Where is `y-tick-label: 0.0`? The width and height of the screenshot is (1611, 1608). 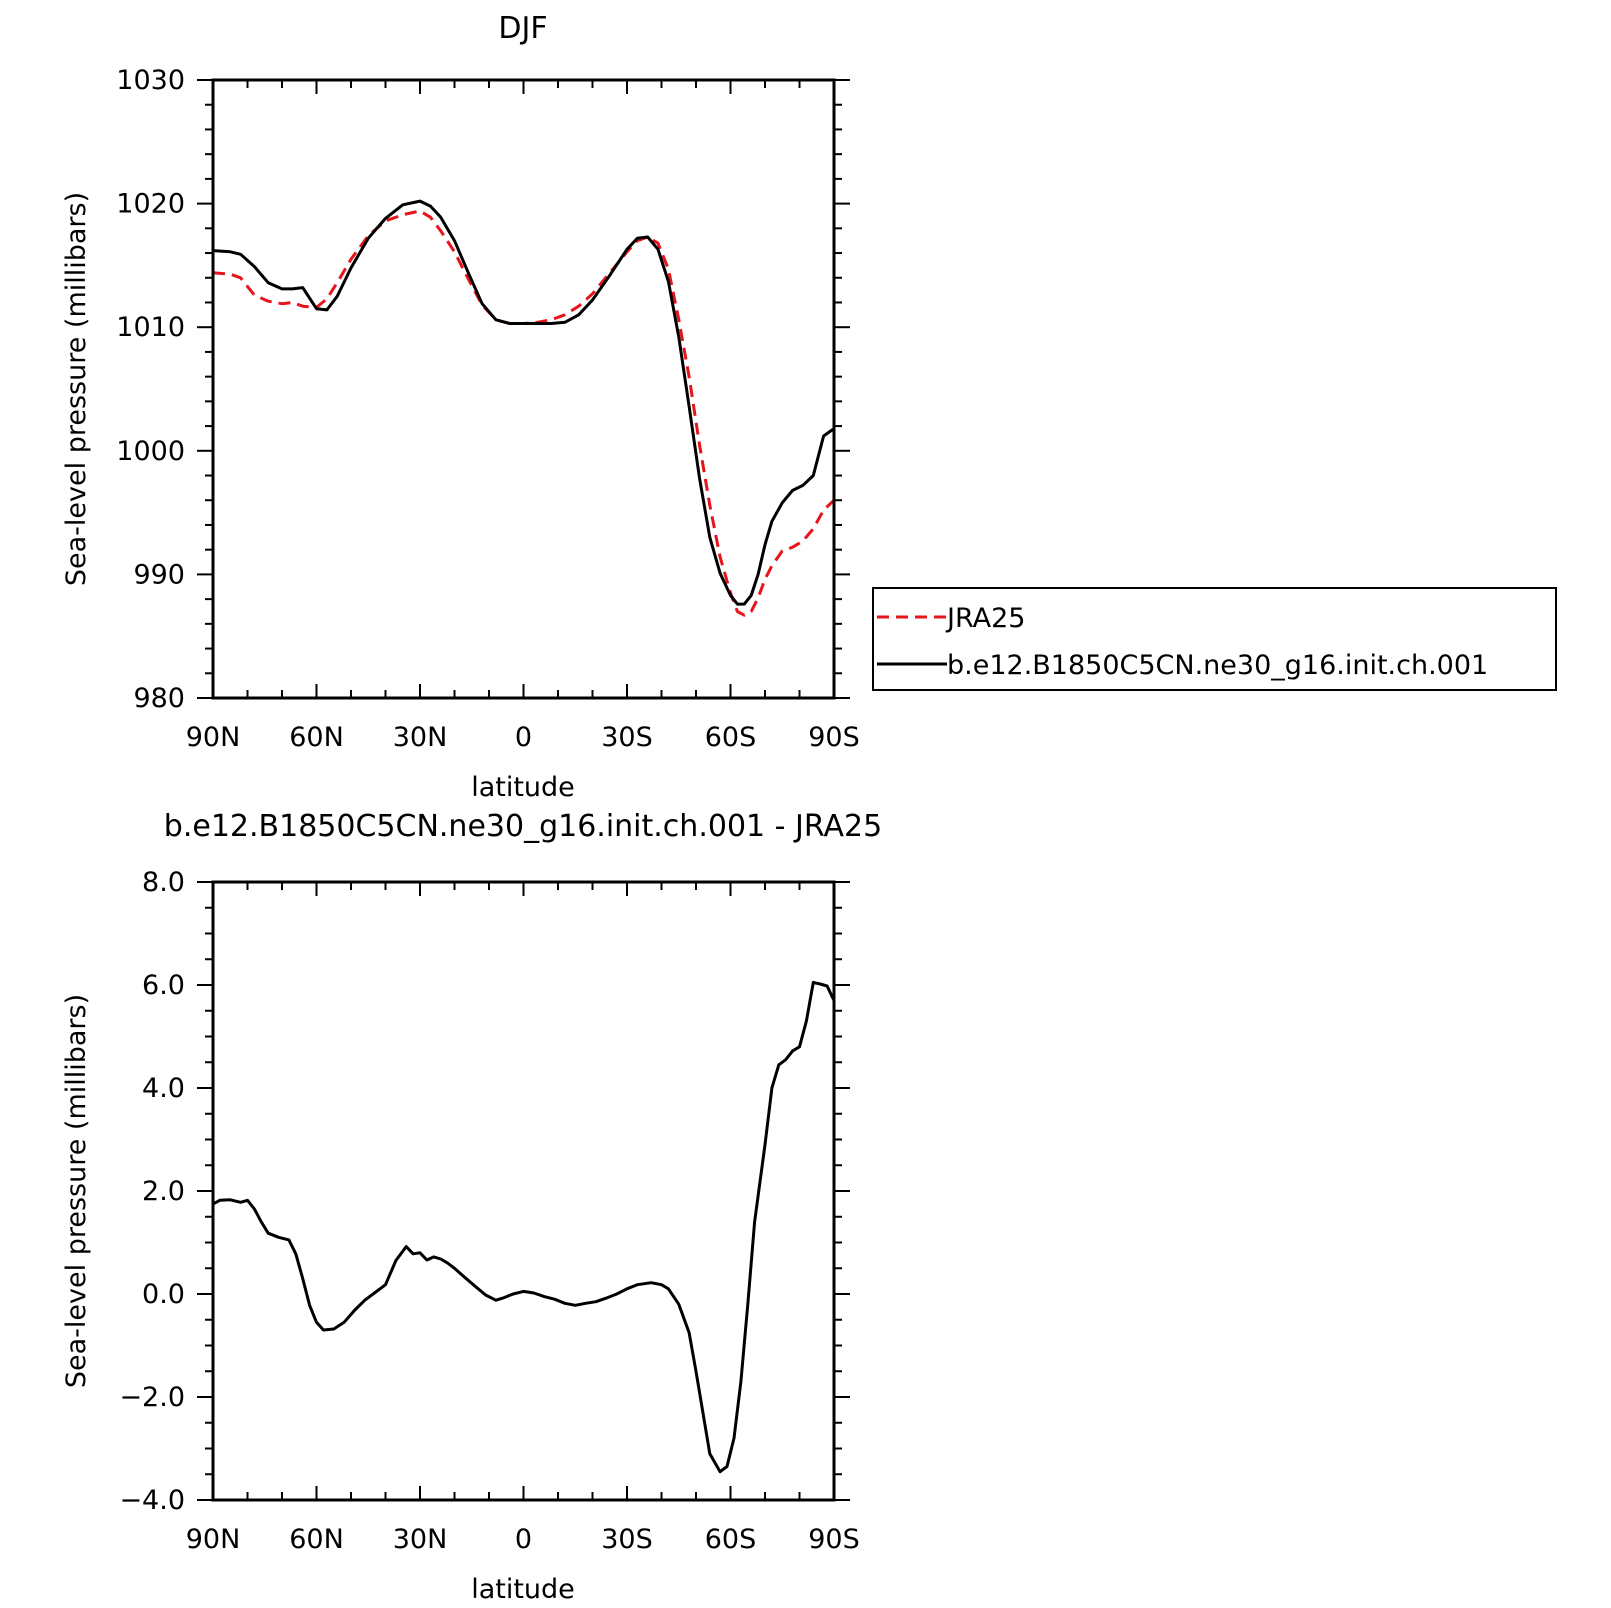 y-tick-label: 0.0 is located at coordinates (163, 1294).